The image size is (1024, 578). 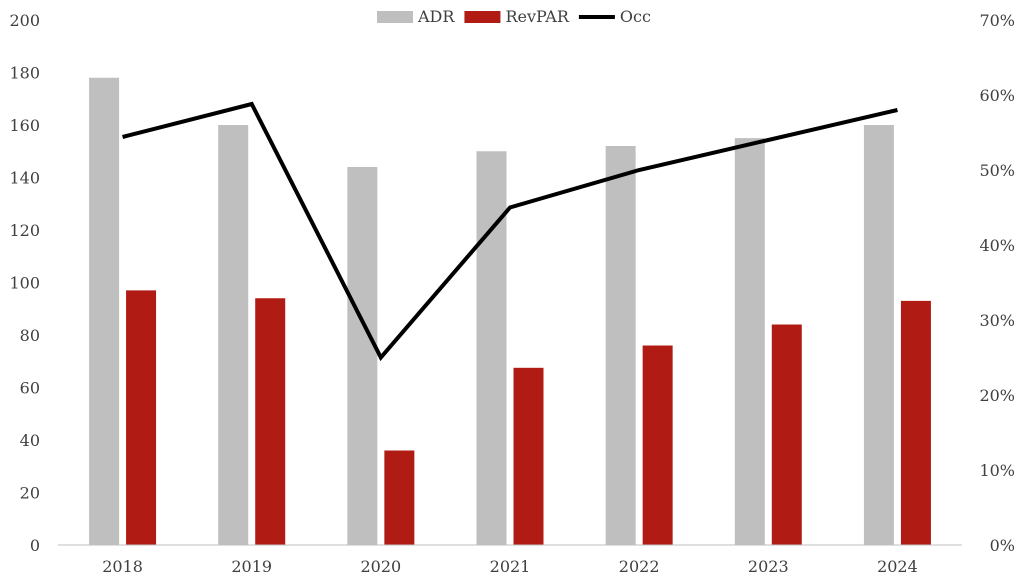 I want to click on y-left-tick-80: 80, so click(x=30, y=335).